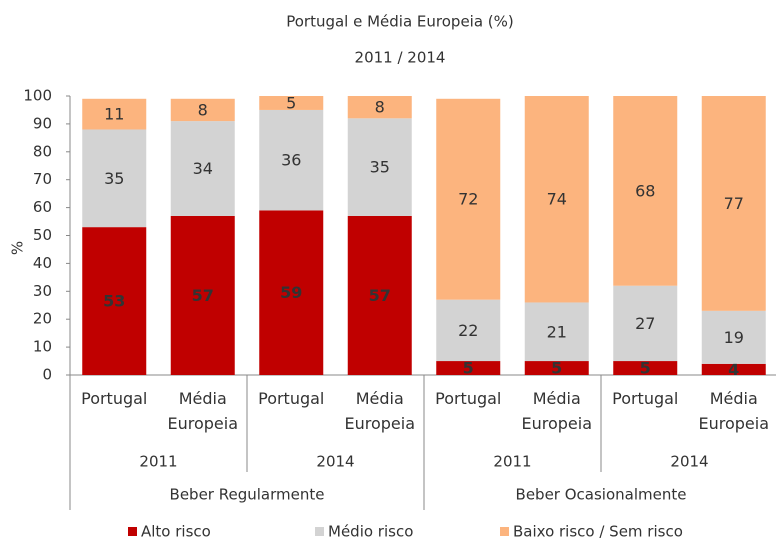 This screenshot has width=776, height=539. Describe the element at coordinates (42, 235) in the screenshot. I see `y-tick-label: 50` at that location.